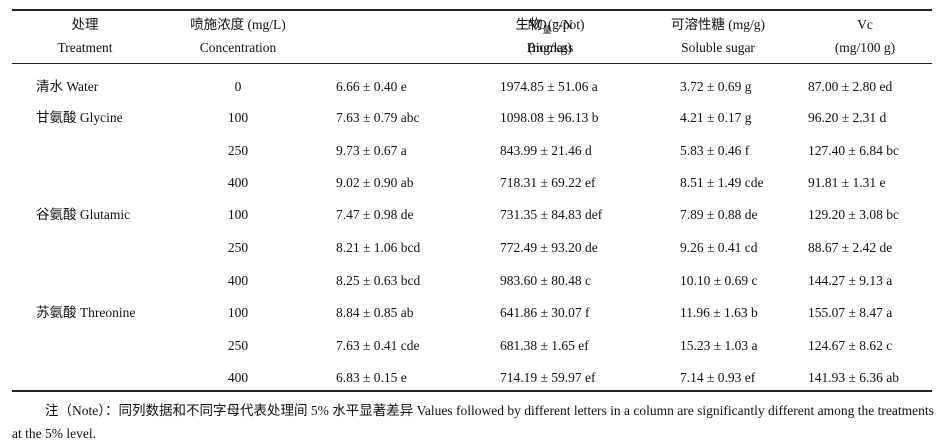 Image resolution: width=944 pixels, height=446 pixels. I want to click on data-cell: 641.86 ± 30.07 f, so click(545, 312).